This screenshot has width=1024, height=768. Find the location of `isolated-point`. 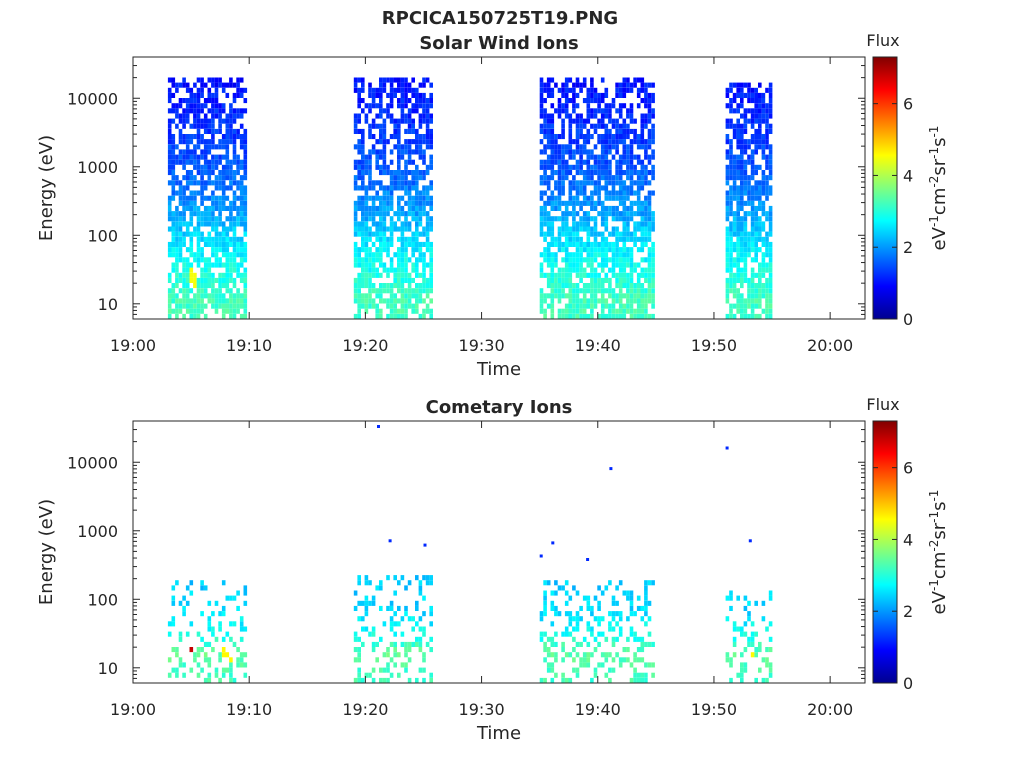

isolated-point is located at coordinates (588, 559).